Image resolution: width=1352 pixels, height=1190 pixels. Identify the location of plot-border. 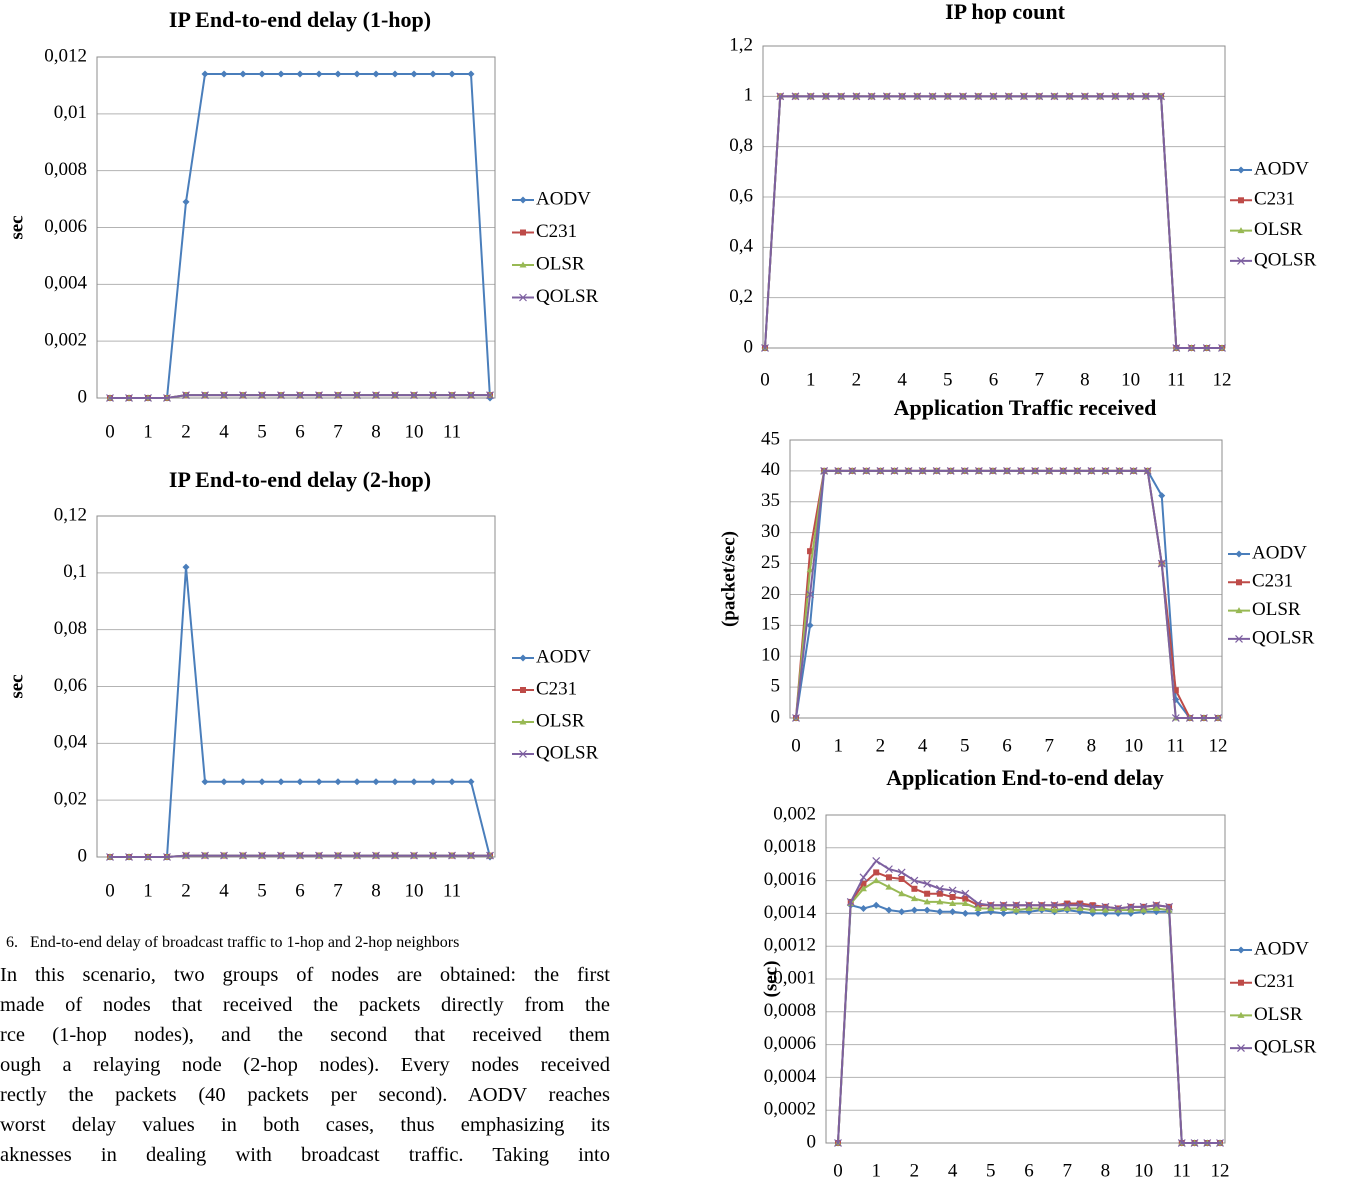
(994, 197).